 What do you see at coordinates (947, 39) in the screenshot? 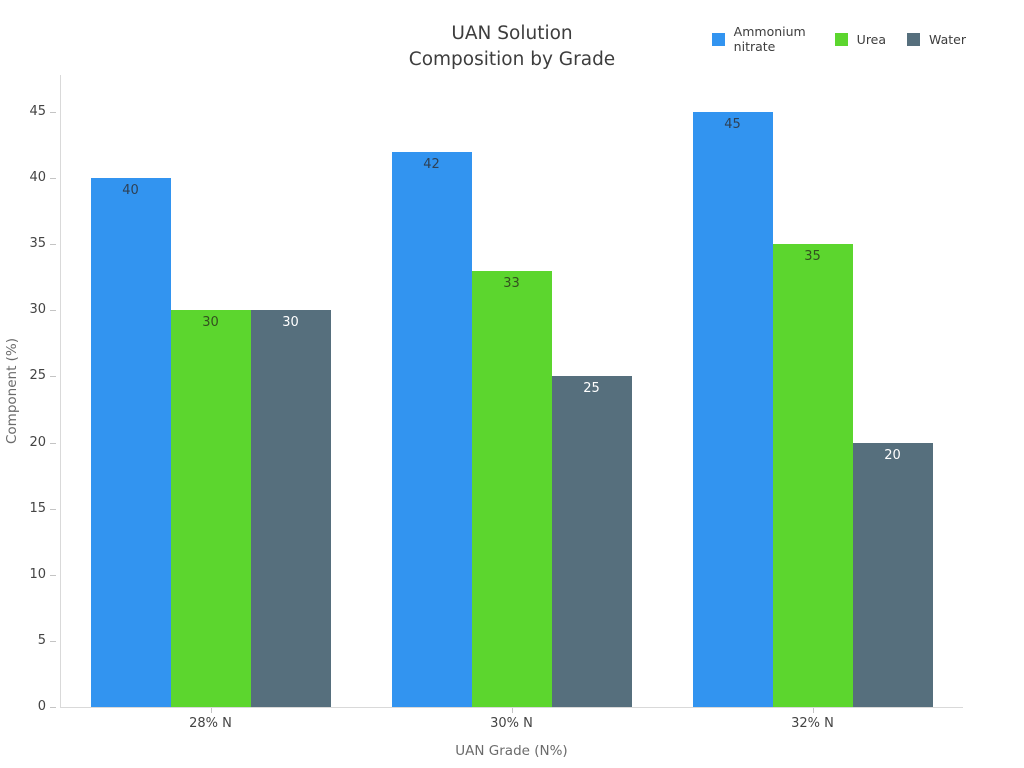
I see `legend-label: Water` at bounding box center [947, 39].